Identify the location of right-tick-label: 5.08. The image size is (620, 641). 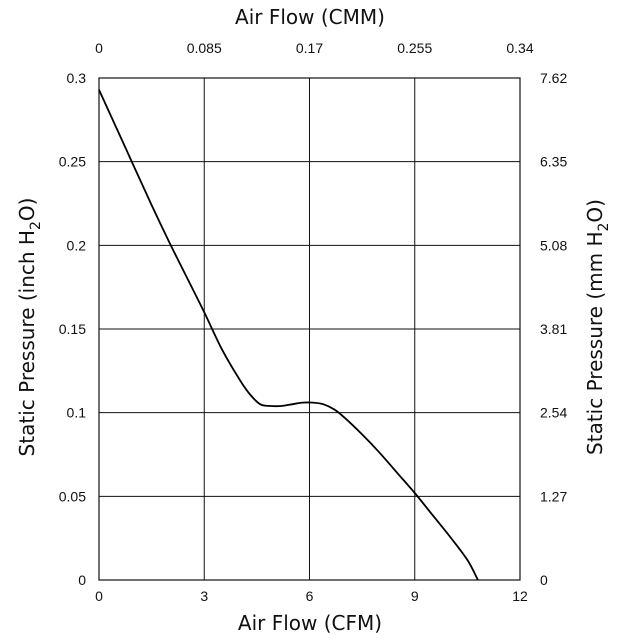
(553, 245).